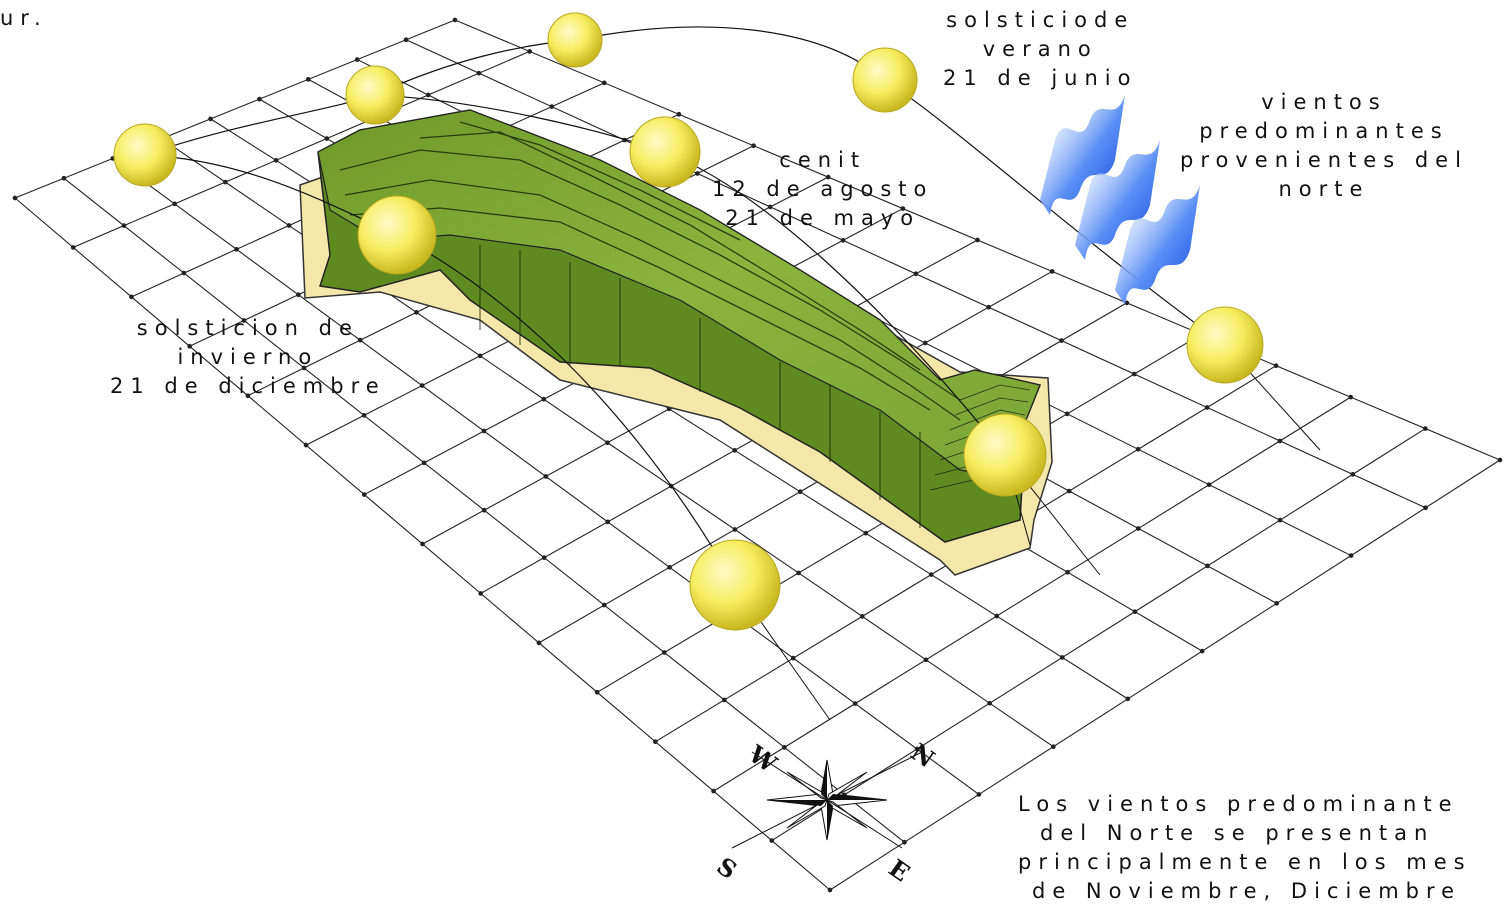  Describe the element at coordinates (826, 812) in the screenshot. I see `compass-rose: N W S E` at that location.